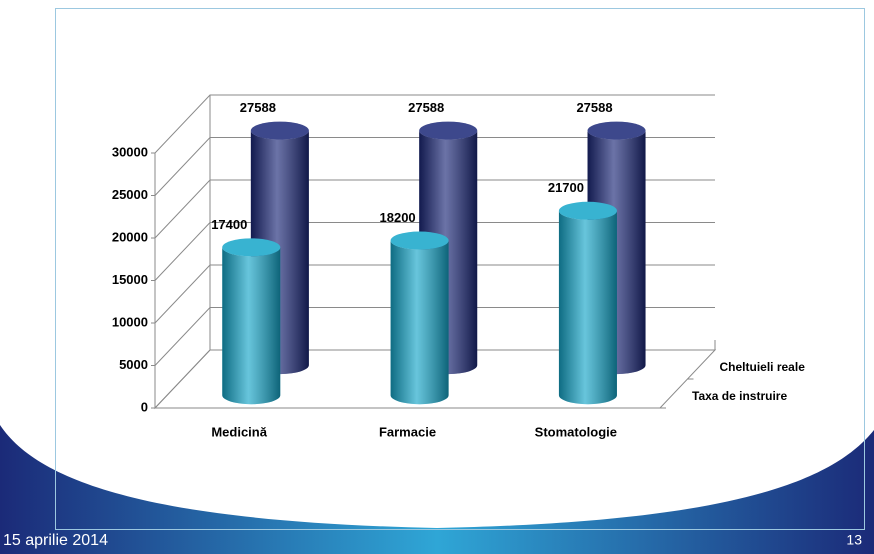 The image size is (874, 554). I want to click on footer-date: 15 aprilie 2014, so click(55, 540).